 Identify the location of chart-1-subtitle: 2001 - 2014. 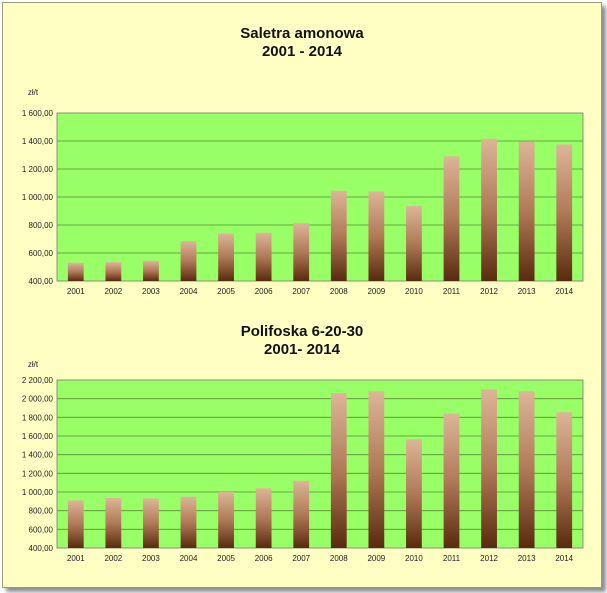
(302, 51).